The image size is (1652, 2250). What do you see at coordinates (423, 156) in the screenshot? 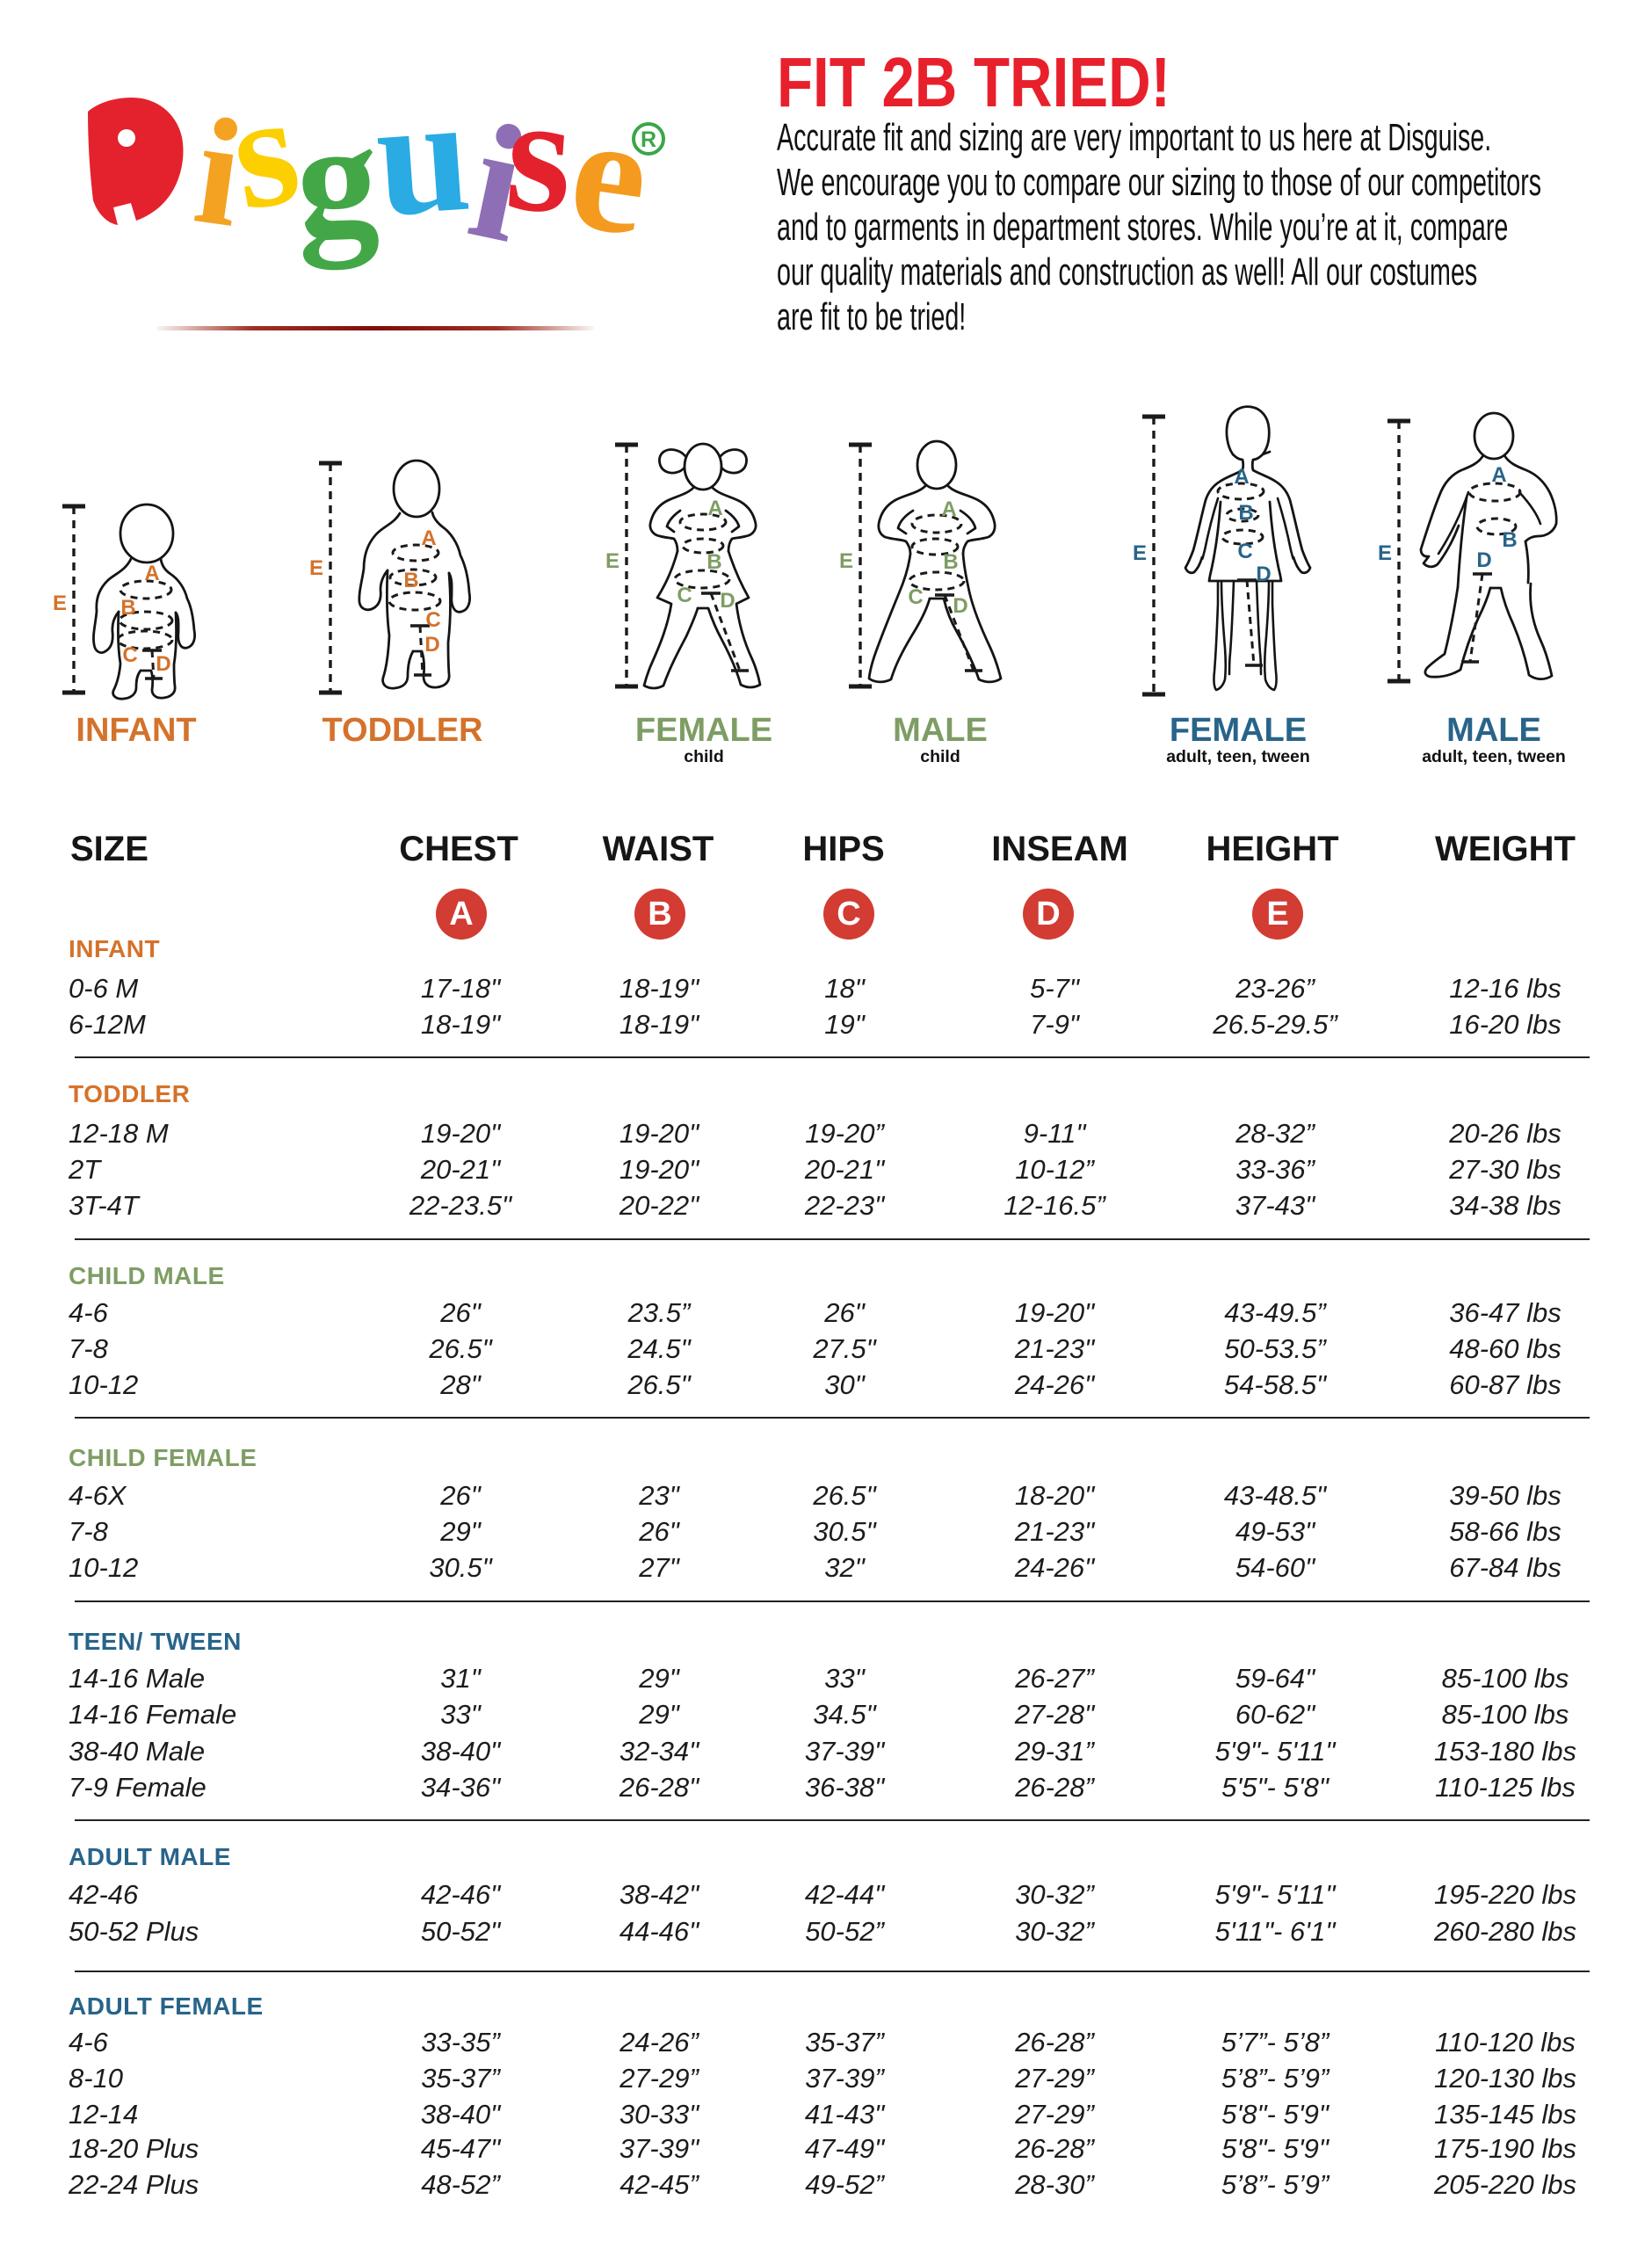
I see `svg-text: u` at bounding box center [423, 156].